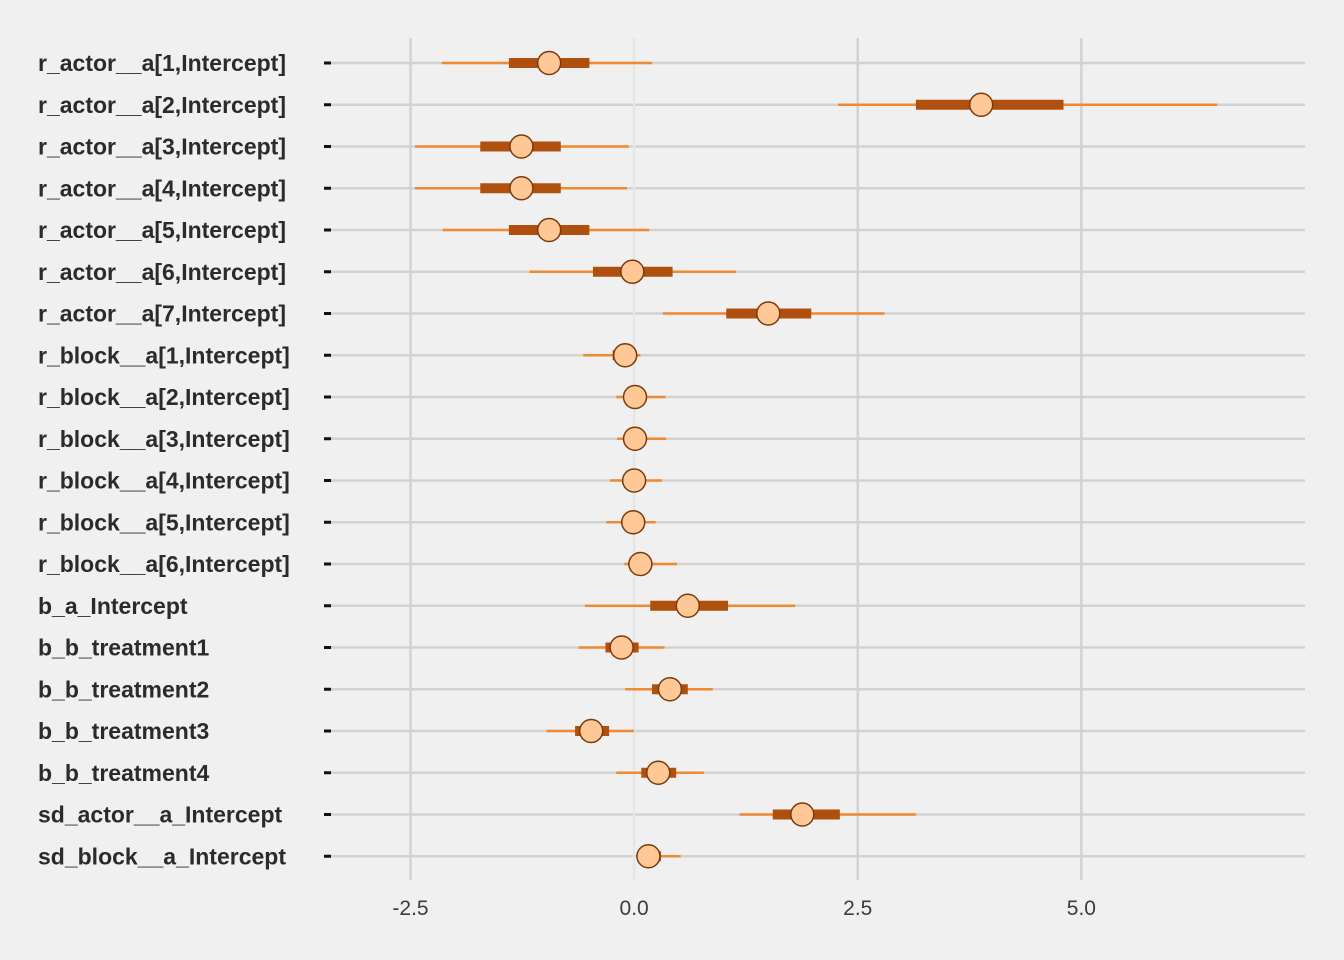  I want to click on x-tick-label: 0.0, so click(634, 908).